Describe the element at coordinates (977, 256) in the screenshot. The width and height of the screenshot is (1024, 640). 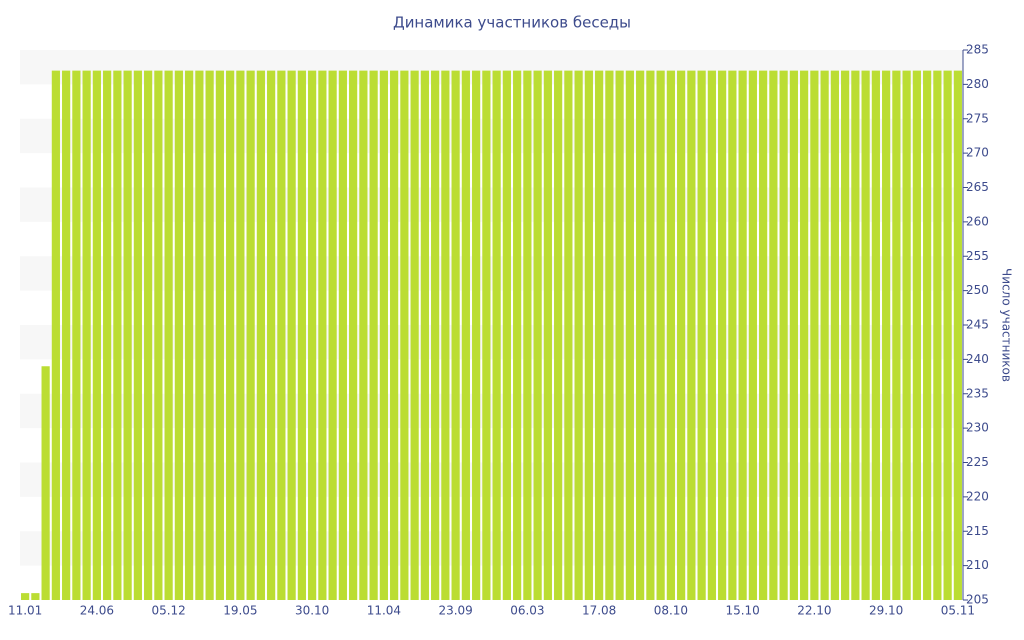
I see `y-tick-label: 255` at that location.